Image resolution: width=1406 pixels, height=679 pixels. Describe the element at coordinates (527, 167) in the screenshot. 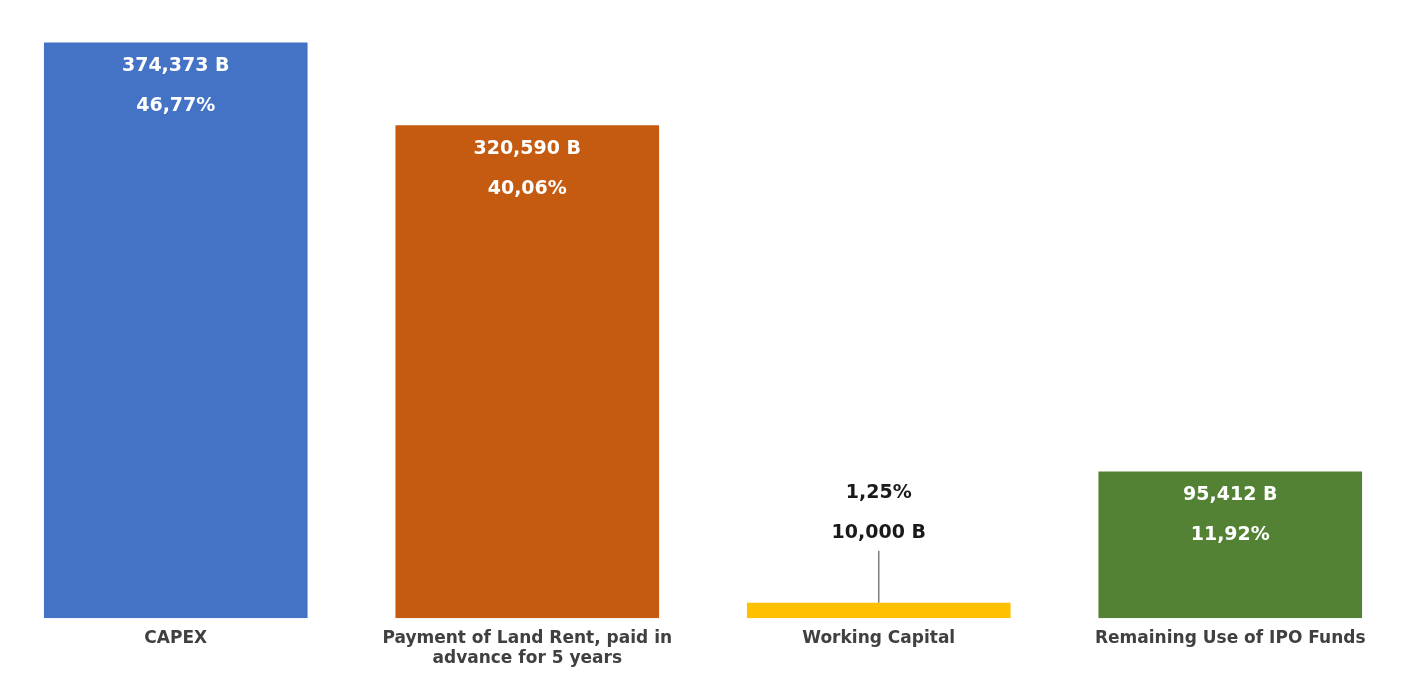

I see `data-label: 320,590 B 40,06%` at that location.